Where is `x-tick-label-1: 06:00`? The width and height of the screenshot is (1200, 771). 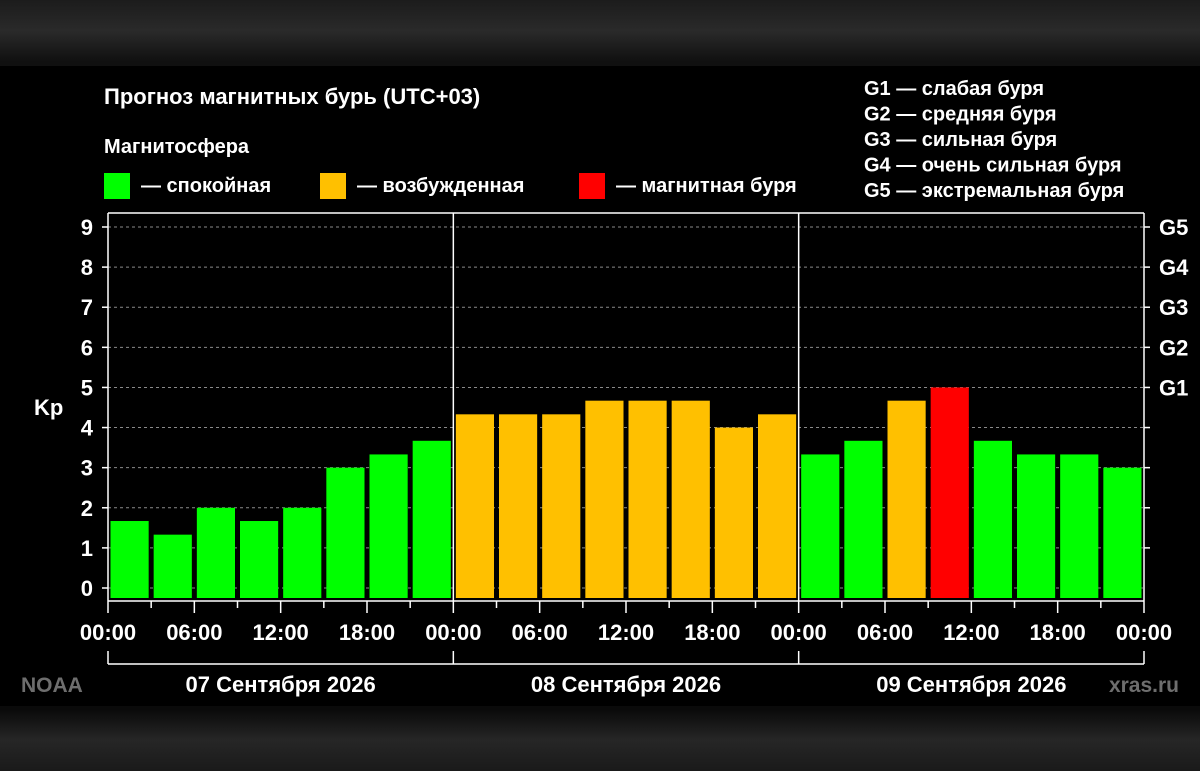
x-tick-label-1: 06:00 is located at coordinates (194, 632).